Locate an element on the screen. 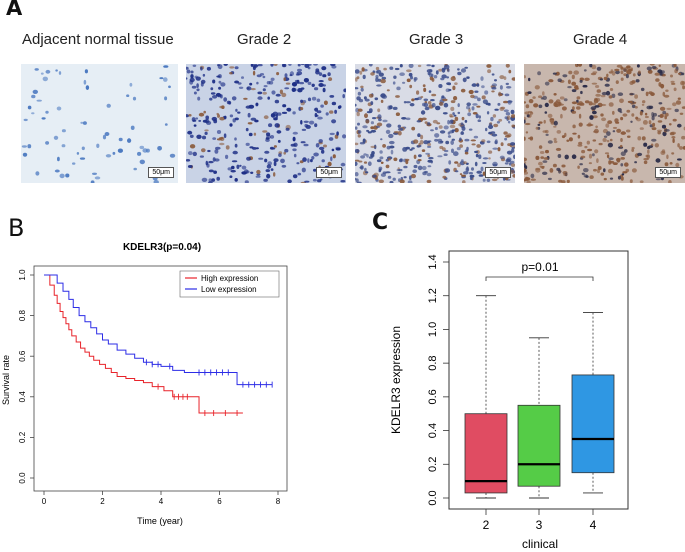 This screenshot has width=685, height=552. km-line-high-expression is located at coordinates (143, 344).